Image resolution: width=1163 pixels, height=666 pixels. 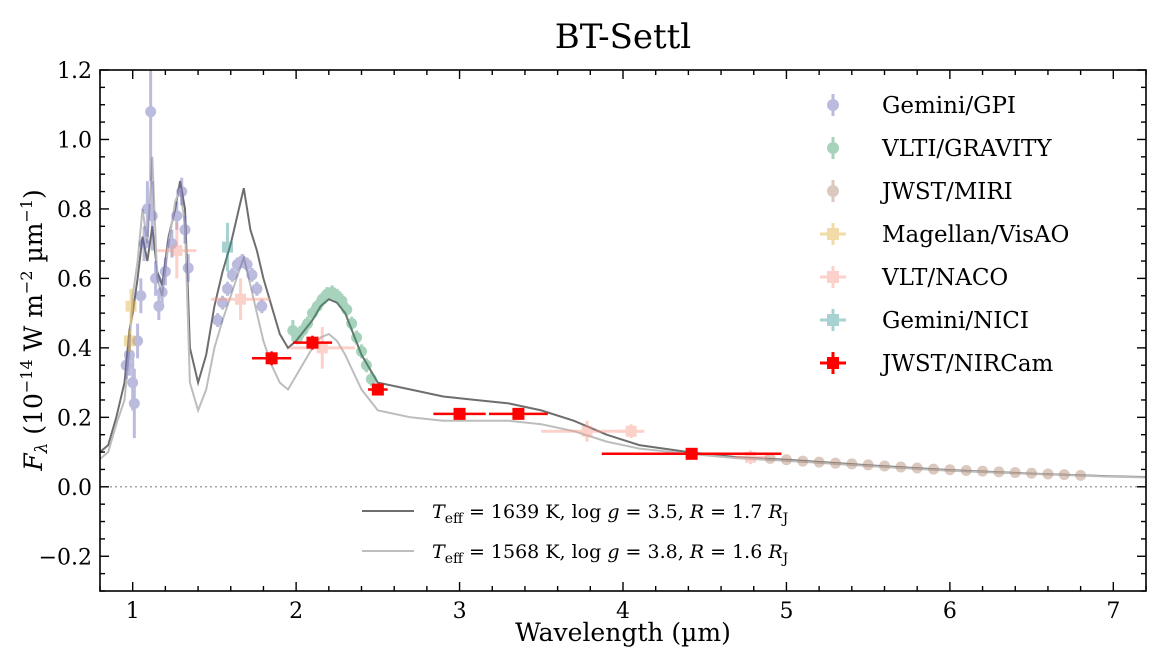 I want to click on y-axis-close: ), so click(x=33, y=194).